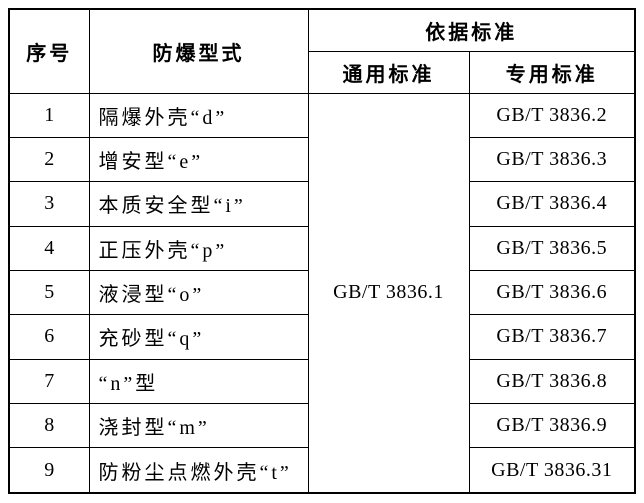  What do you see at coordinates (322, 337) in the screenshot?
I see `table-row: 6 充砂型“q” GB/T 3836.7` at bounding box center [322, 337].